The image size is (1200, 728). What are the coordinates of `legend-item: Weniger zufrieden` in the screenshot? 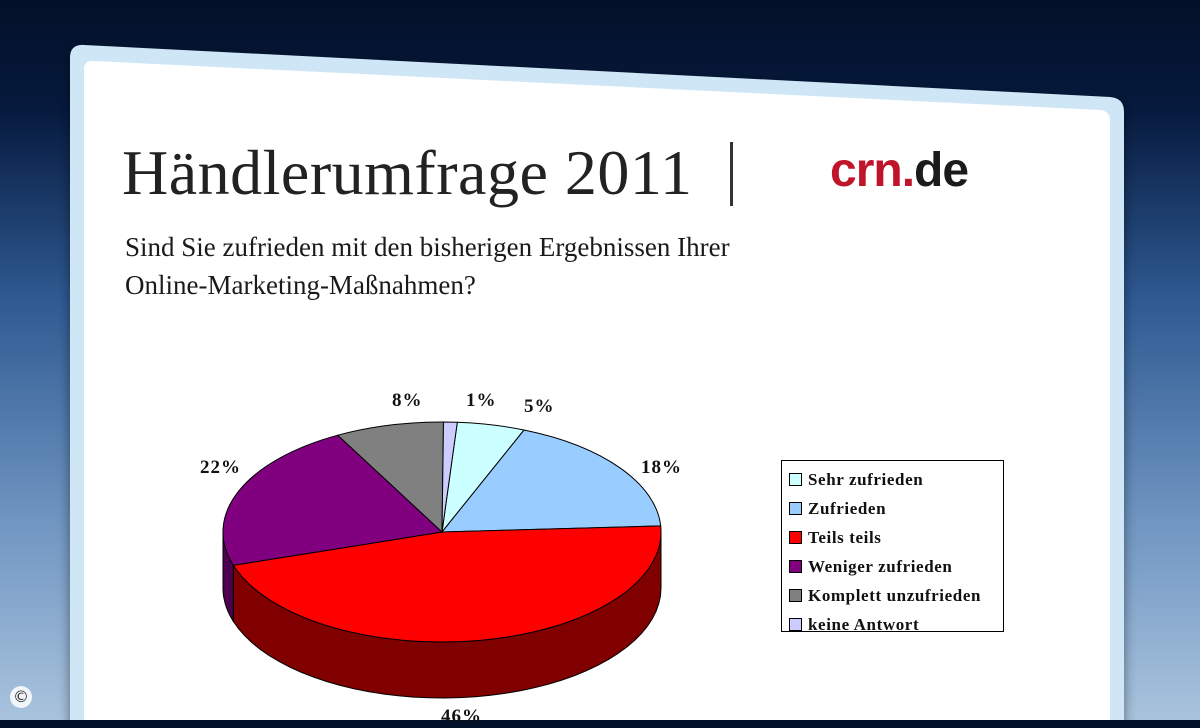 It's located at (892, 566).